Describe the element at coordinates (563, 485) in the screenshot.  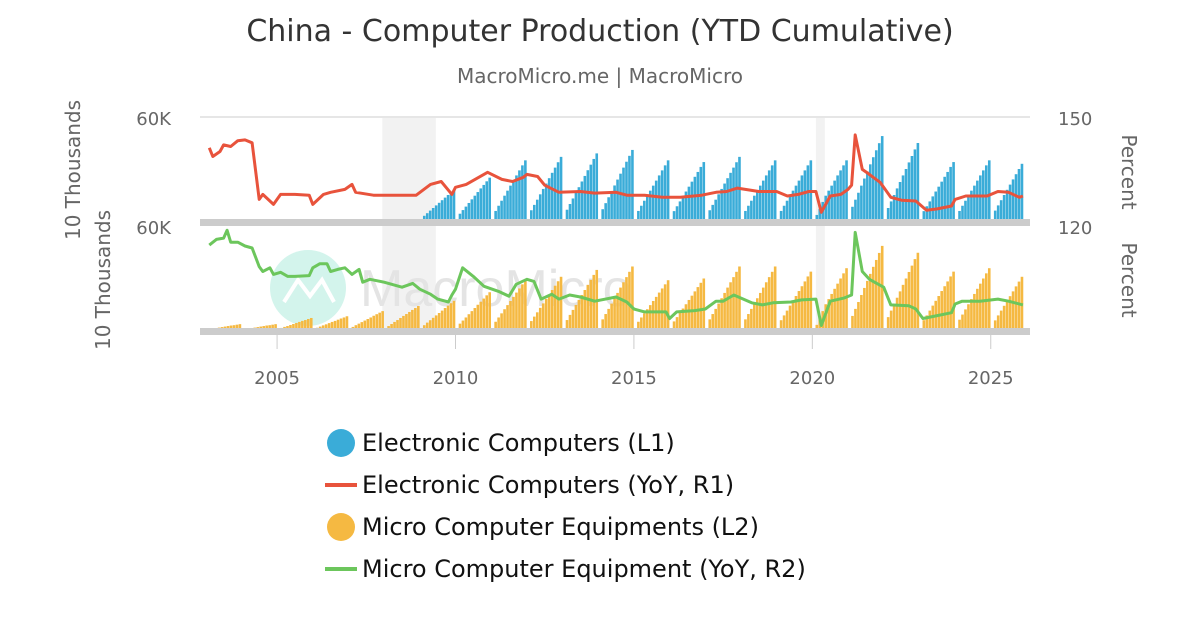
I see `legend-item-electronic-computers-yoy: Electronic Computers (YoY, R1)` at that location.